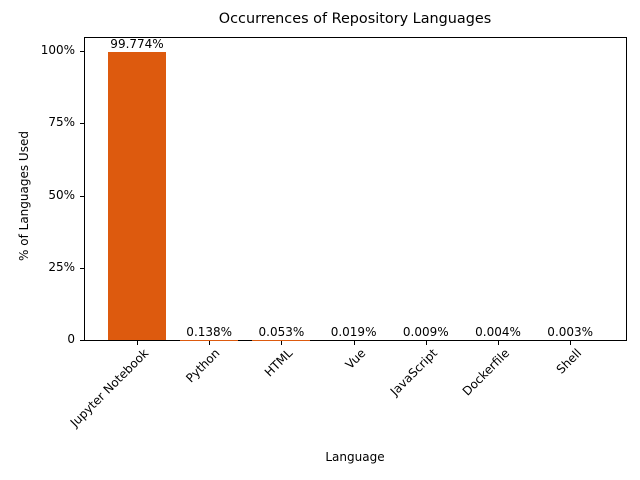 The image size is (640, 480). I want to click on x-tick-label: Jupyter Notebook, so click(109, 388).